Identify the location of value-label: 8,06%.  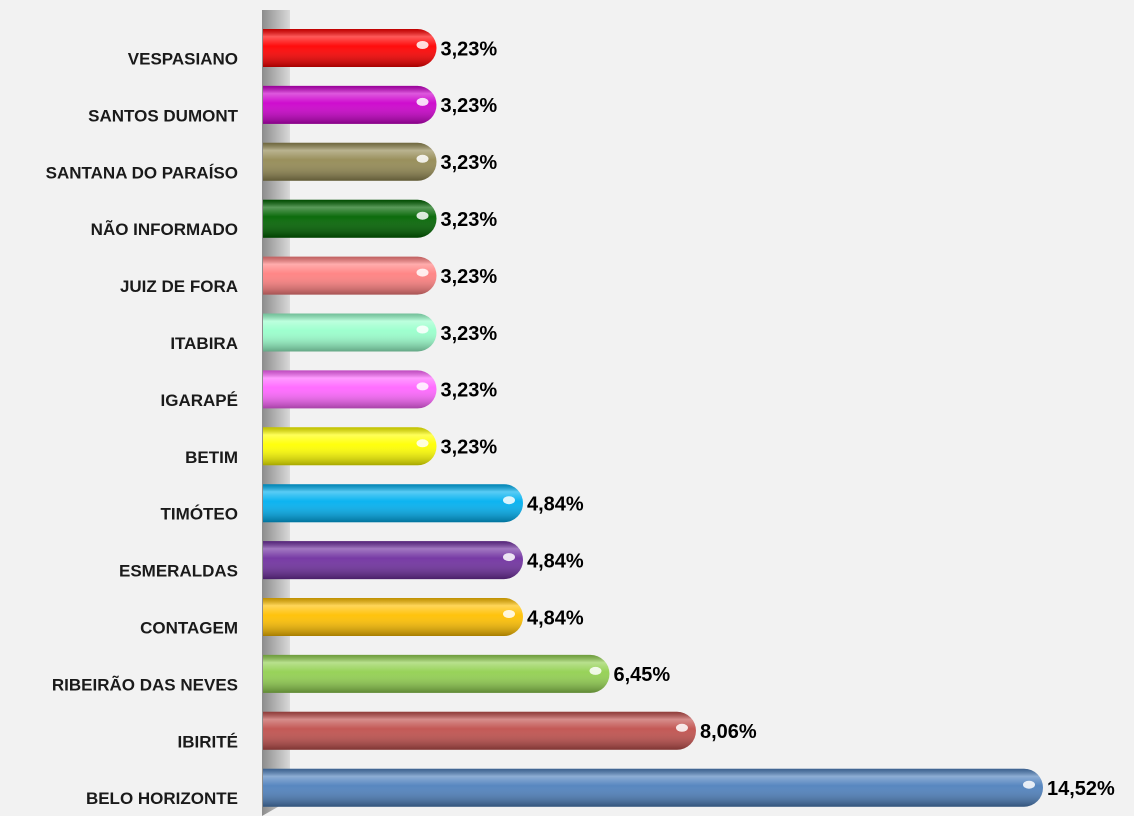
(728, 732).